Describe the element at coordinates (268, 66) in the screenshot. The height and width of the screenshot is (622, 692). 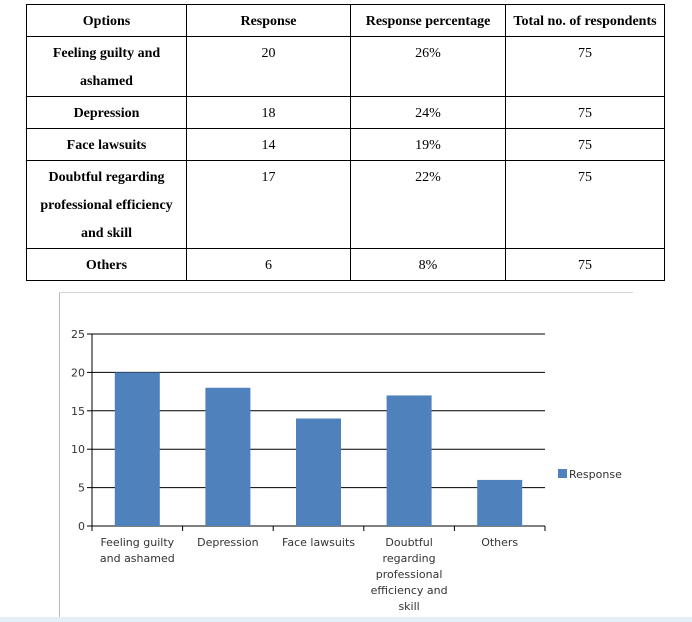
I see `response-cell: 20` at that location.